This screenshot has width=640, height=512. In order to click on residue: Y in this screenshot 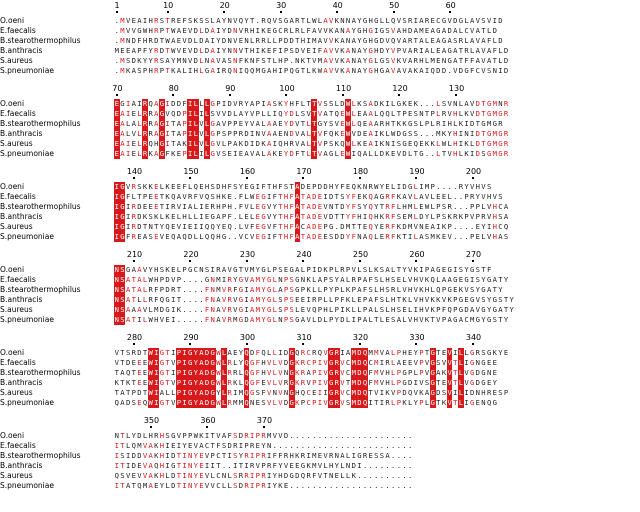, I will do `click(359, 40)`.